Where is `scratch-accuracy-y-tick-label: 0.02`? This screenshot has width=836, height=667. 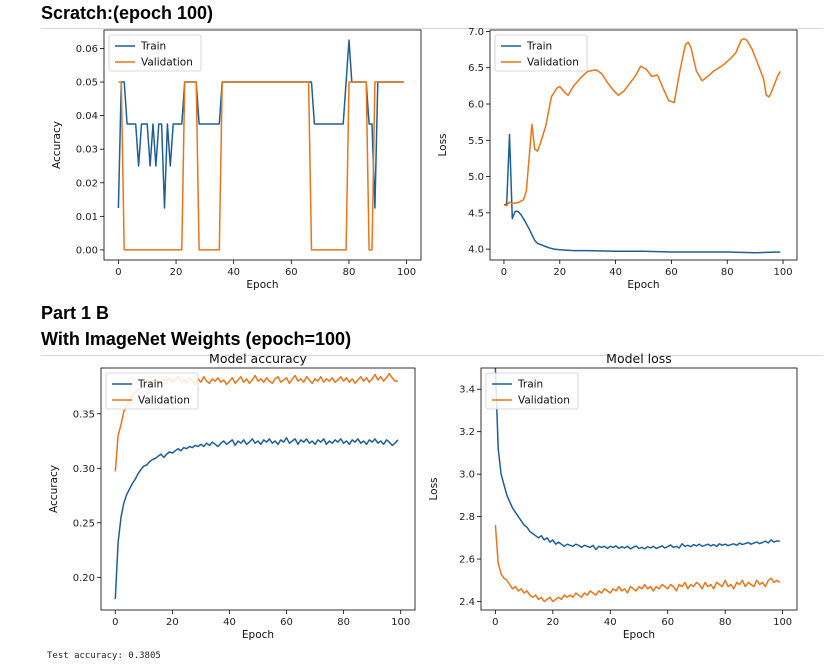 scratch-accuracy-y-tick-label: 0.02 is located at coordinates (87, 183).